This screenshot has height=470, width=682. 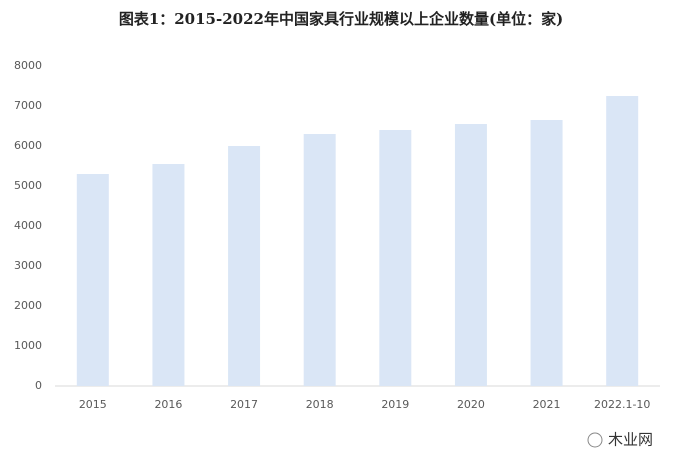 I want to click on y-tick-label: 8000, so click(x=28, y=65).